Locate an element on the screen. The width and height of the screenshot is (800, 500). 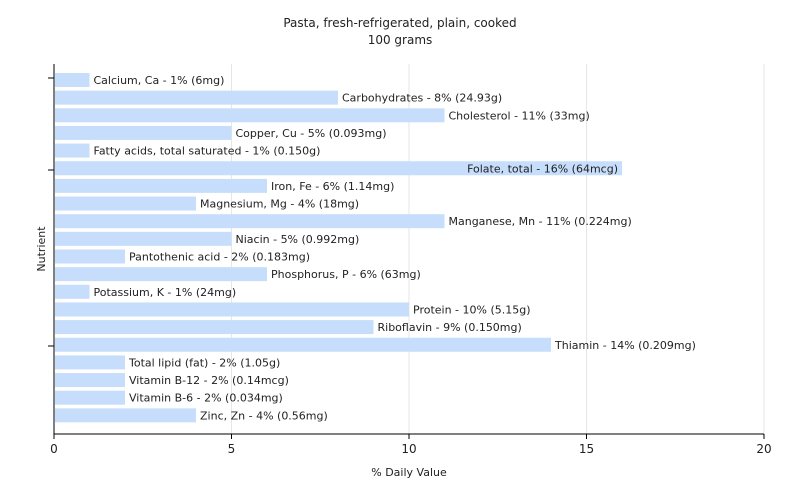
bar-label-6: Iron, Fe - 6% (1.14mg) is located at coordinates (332, 186).